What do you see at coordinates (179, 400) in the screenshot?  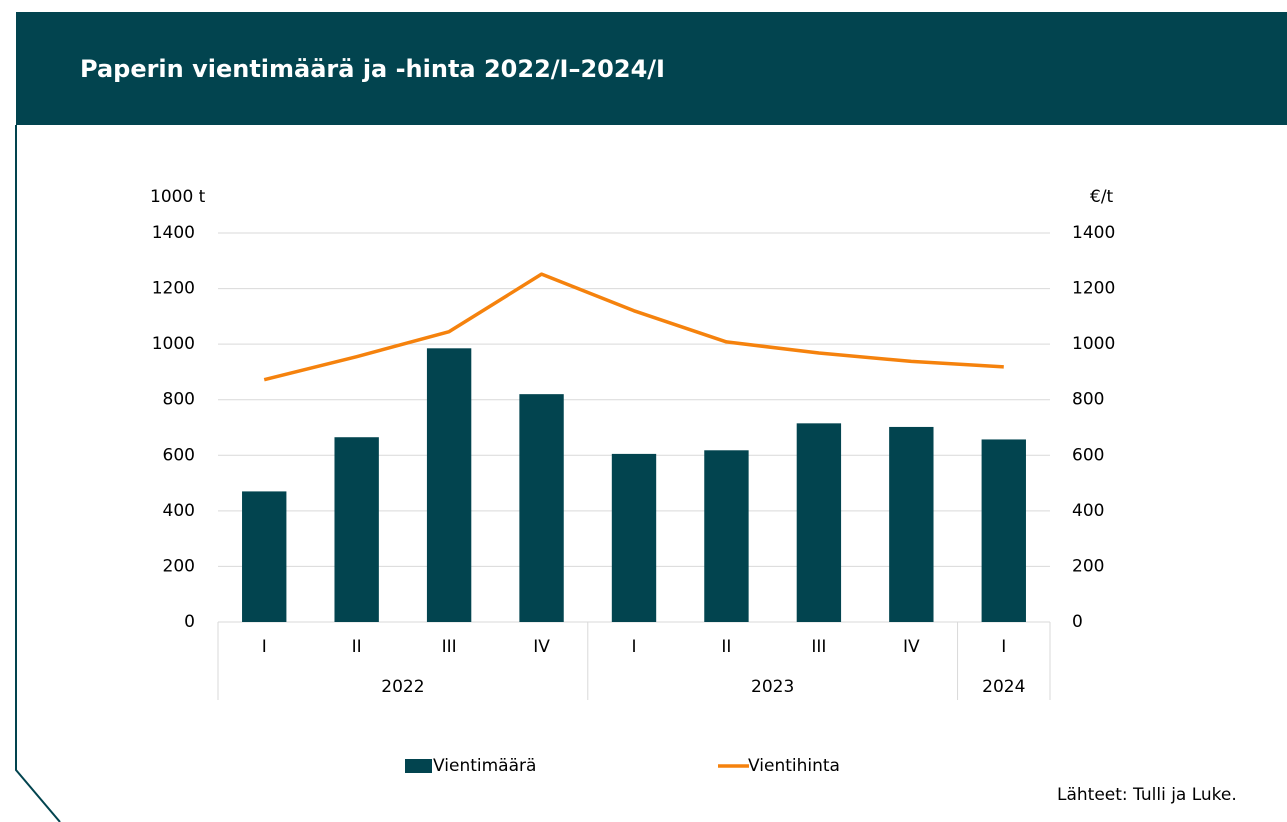 I see `y-tick-label: 800` at bounding box center [179, 400].